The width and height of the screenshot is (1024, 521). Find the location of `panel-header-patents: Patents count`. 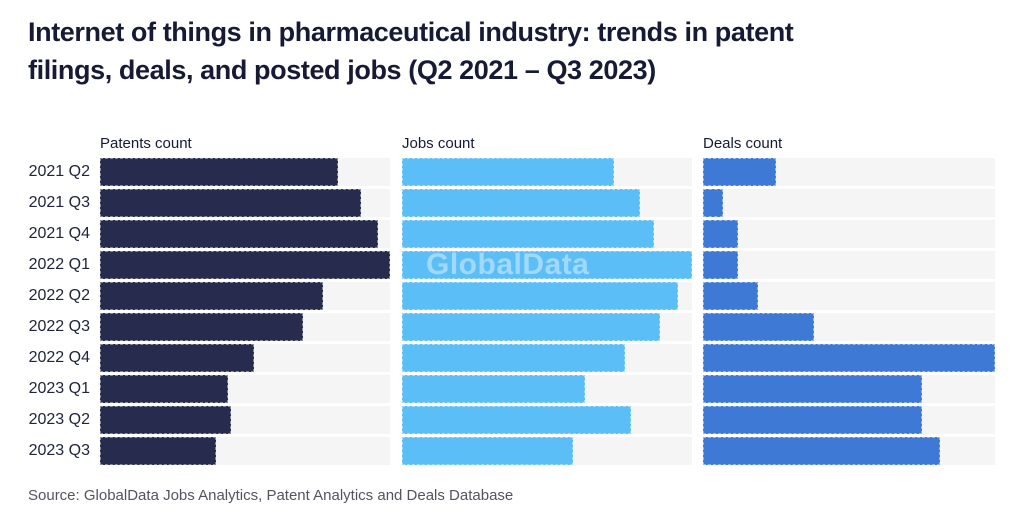

panel-header-patents: Patents count is located at coordinates (146, 143).